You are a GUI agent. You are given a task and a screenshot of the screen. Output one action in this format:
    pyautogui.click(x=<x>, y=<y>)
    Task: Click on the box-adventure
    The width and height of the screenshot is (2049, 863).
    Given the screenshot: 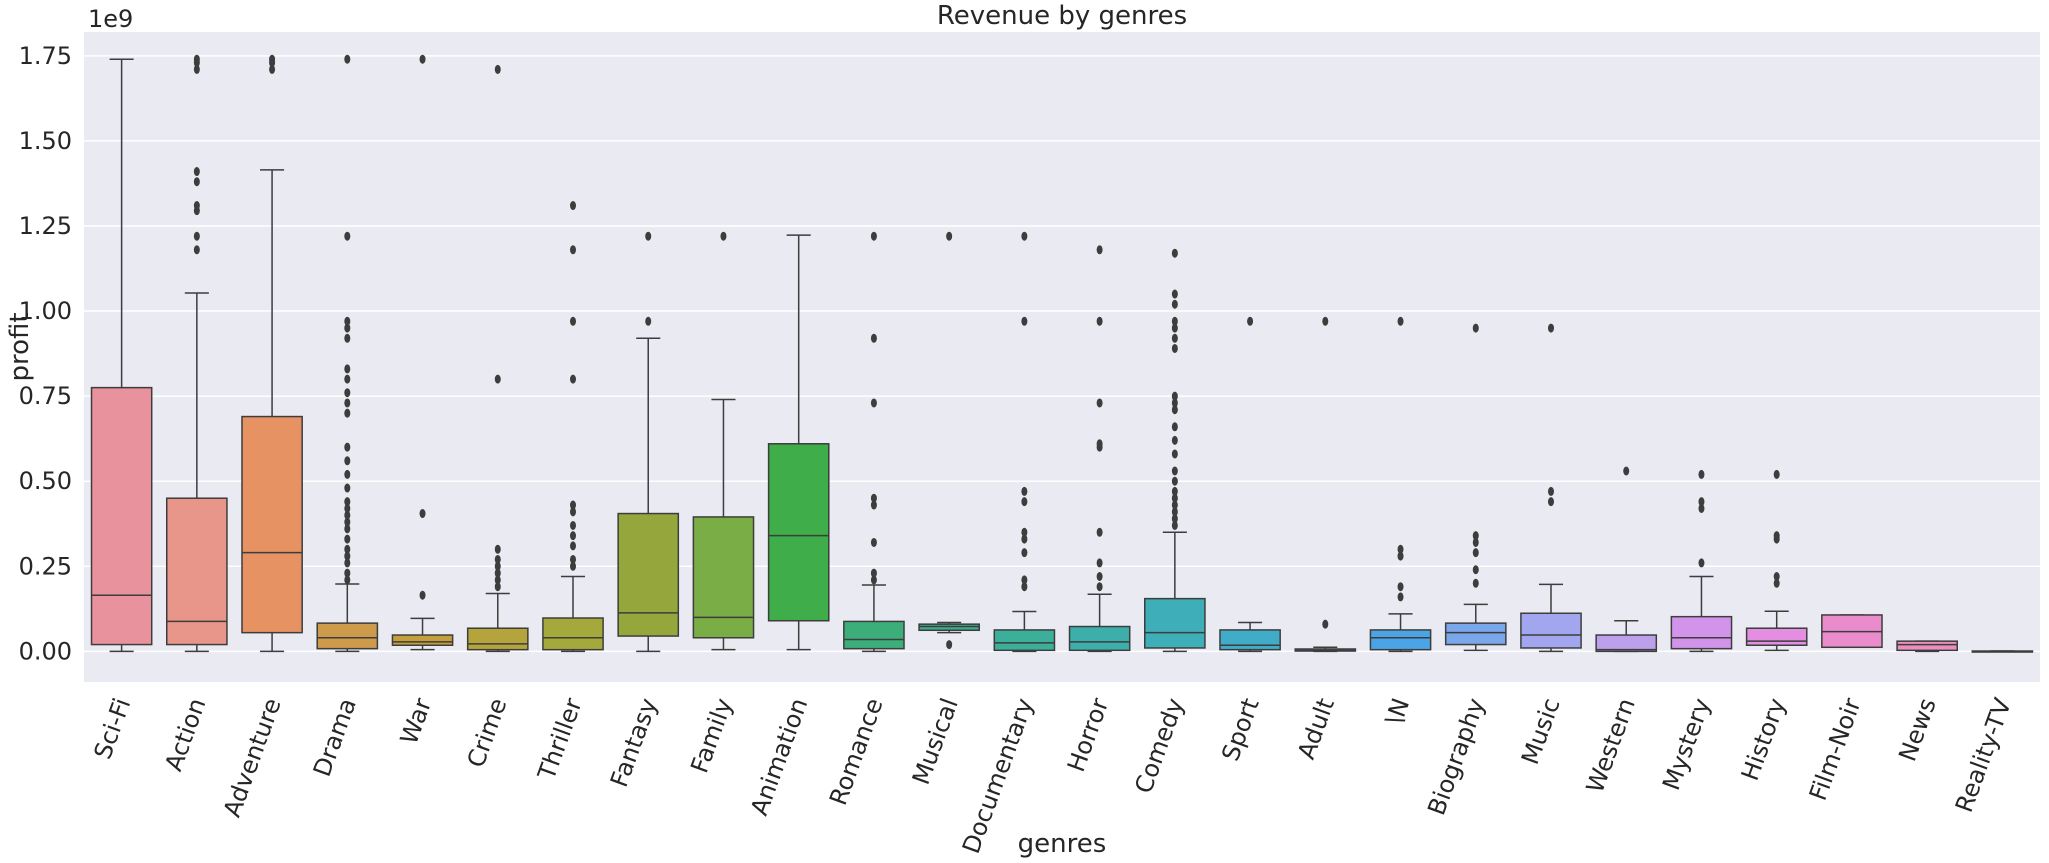 What is the action you would take?
    pyautogui.click(x=272, y=353)
    